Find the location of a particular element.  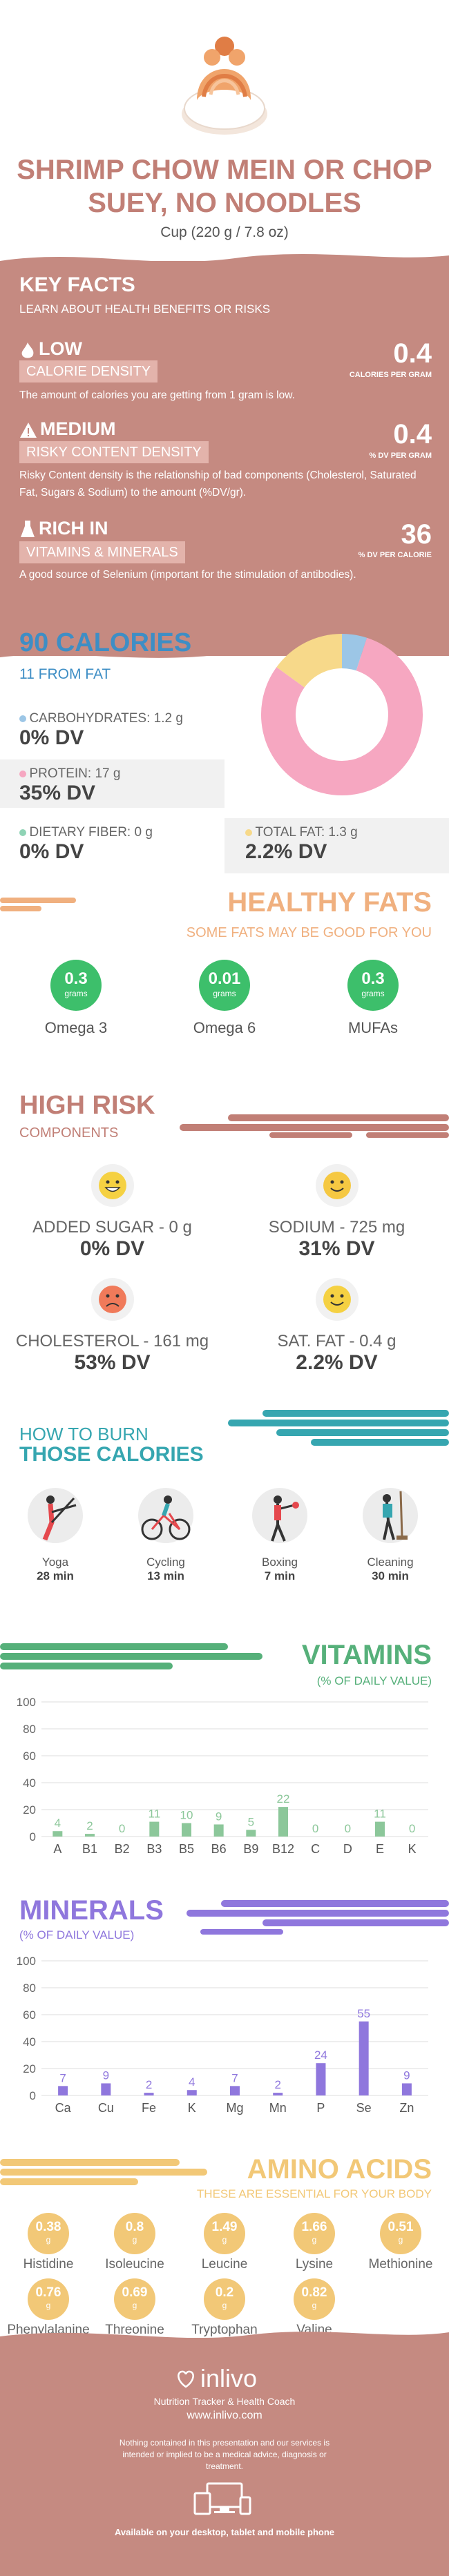

amino-value: 0.76 is located at coordinates (48, 2292).